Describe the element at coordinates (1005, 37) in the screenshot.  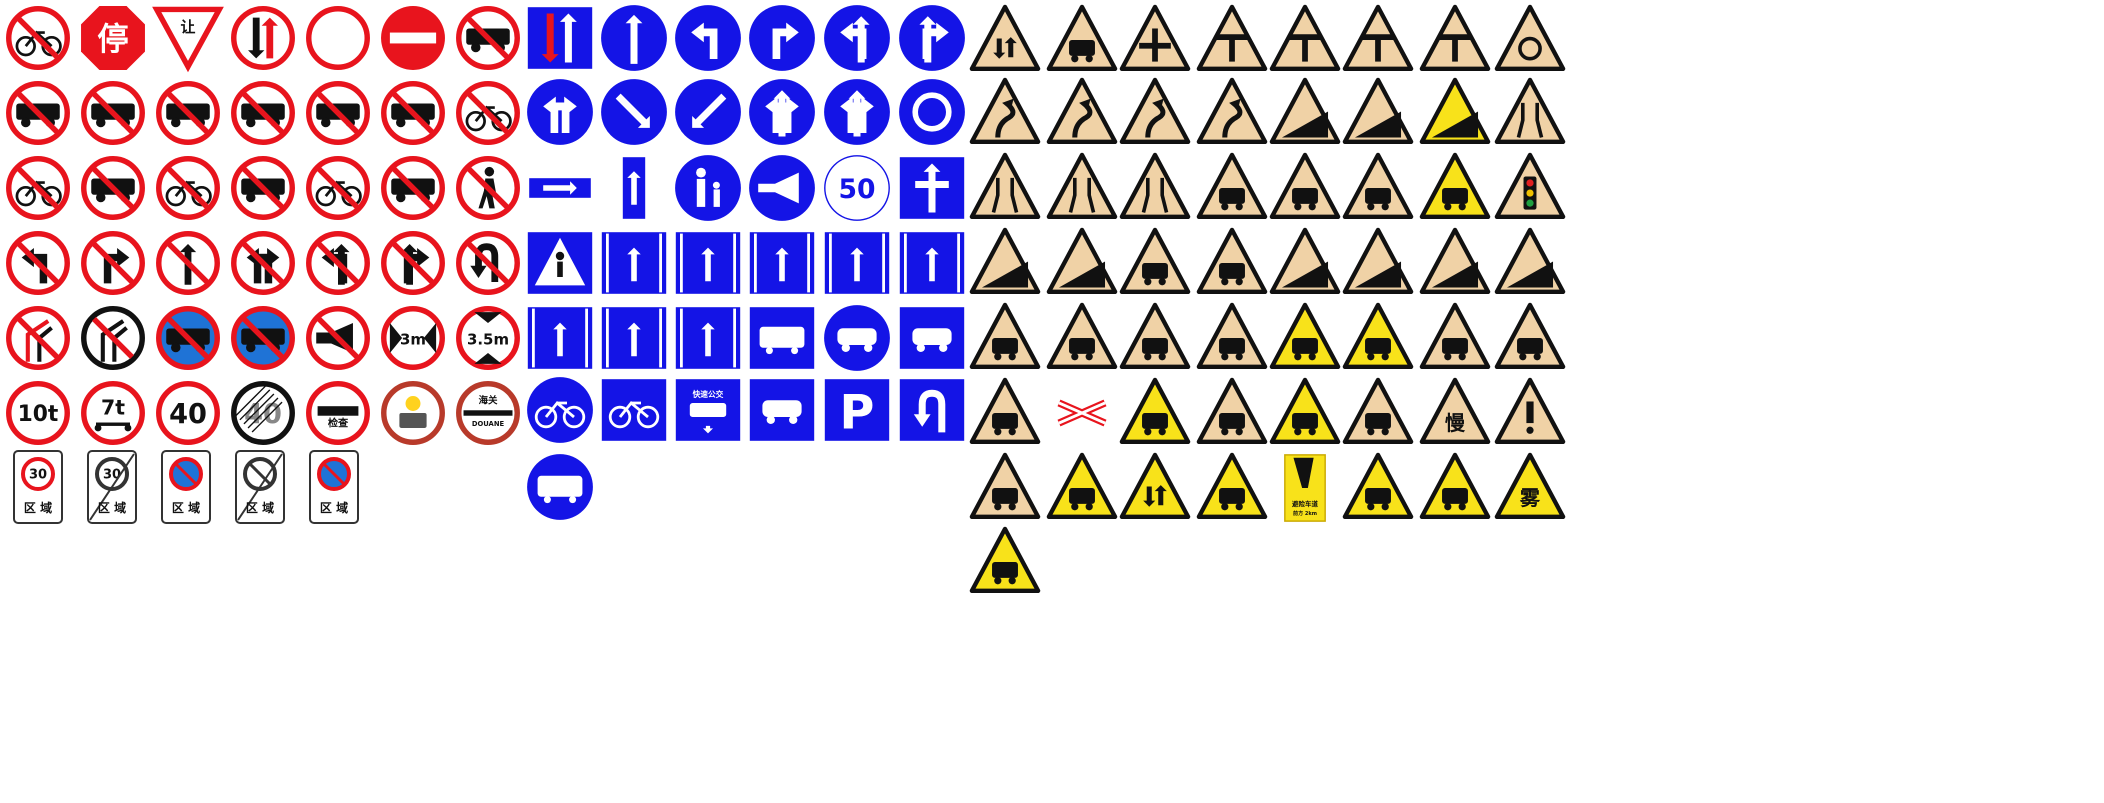
I see `two-way-sign` at that location.